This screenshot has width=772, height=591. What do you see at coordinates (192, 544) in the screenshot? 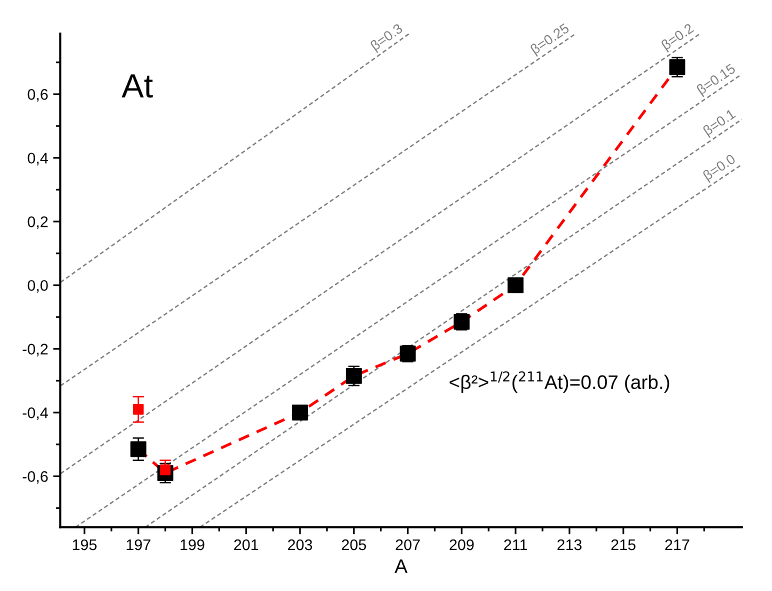
I see `x-tick-label: 199` at bounding box center [192, 544].